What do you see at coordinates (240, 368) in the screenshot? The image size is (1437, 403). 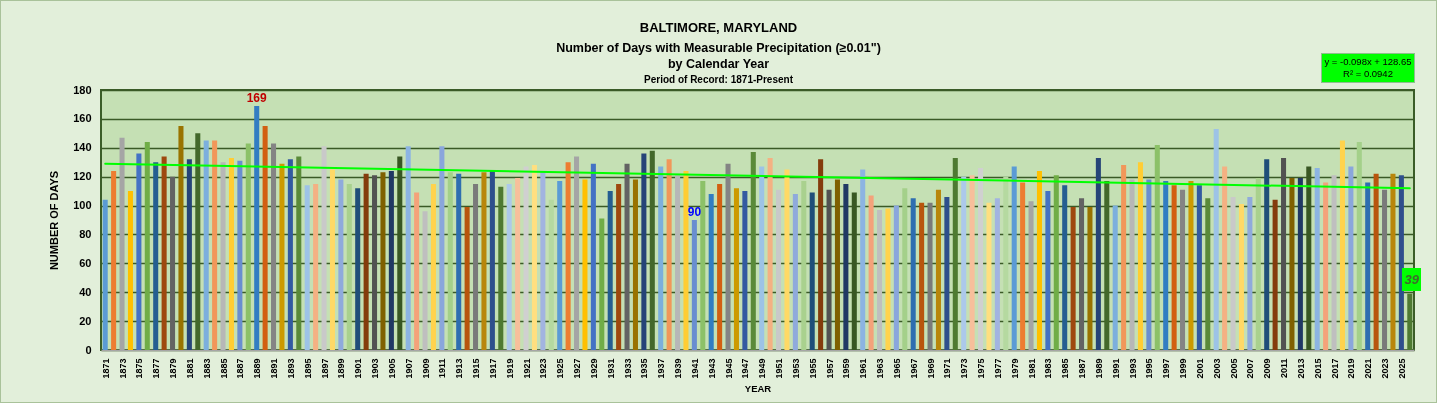 I see `x-tick-label: 1887` at bounding box center [240, 368].